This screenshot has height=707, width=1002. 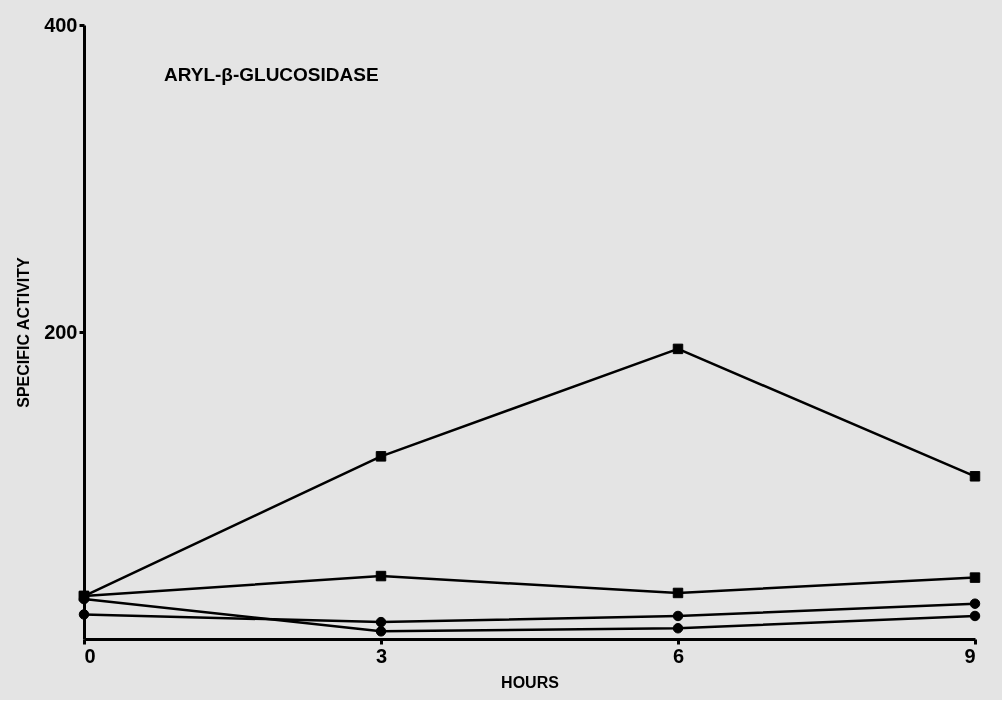 I want to click on y-tick-label: 400, so click(x=61, y=24).